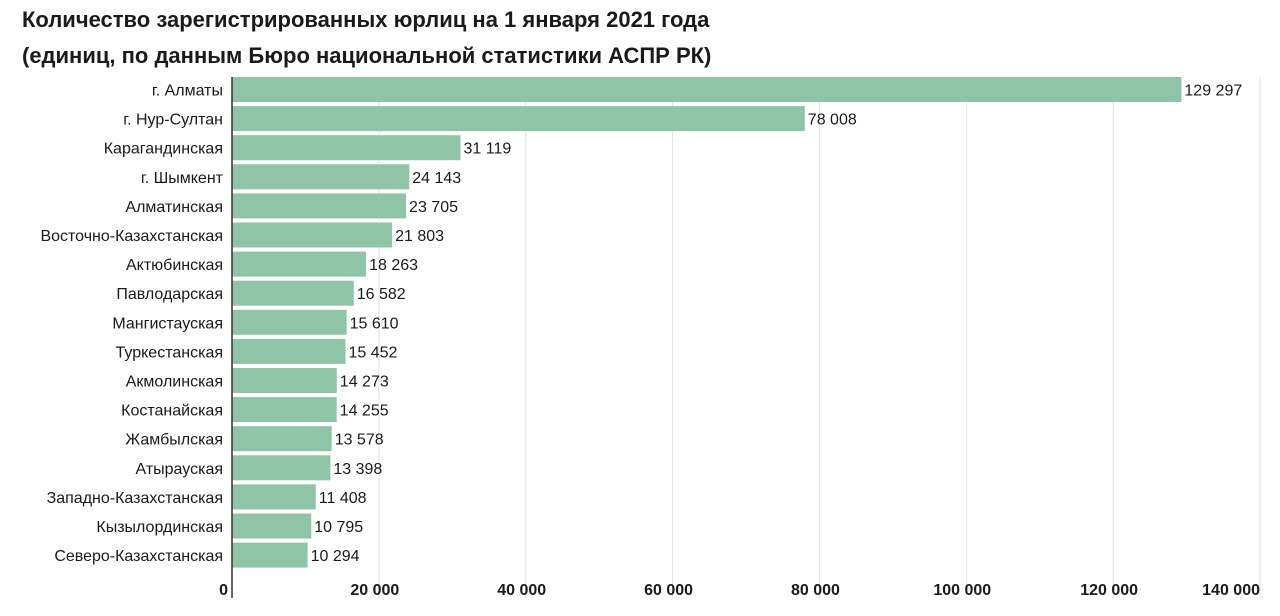  Describe the element at coordinates (173, 120) in the screenshot. I see `category-label: г. Нур-Султан` at that location.